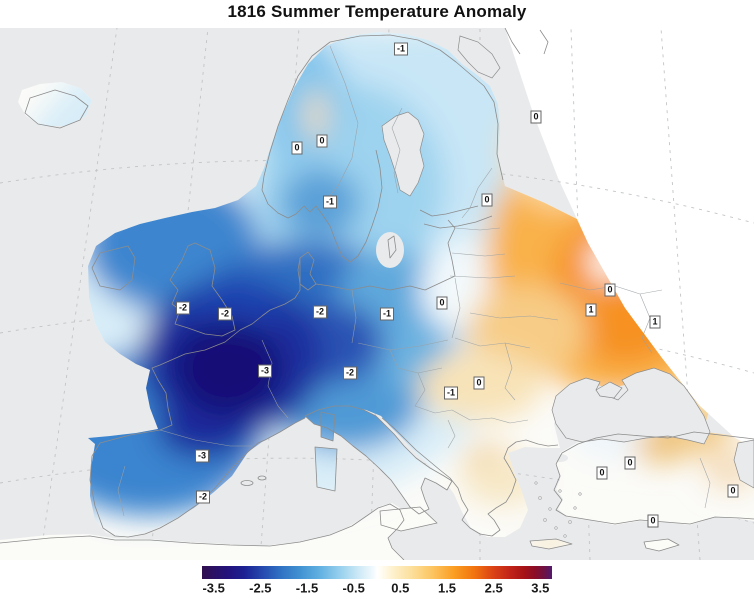  Describe the element at coordinates (307, 588) in the screenshot. I see `colorbar-tick: -1.5` at that location.